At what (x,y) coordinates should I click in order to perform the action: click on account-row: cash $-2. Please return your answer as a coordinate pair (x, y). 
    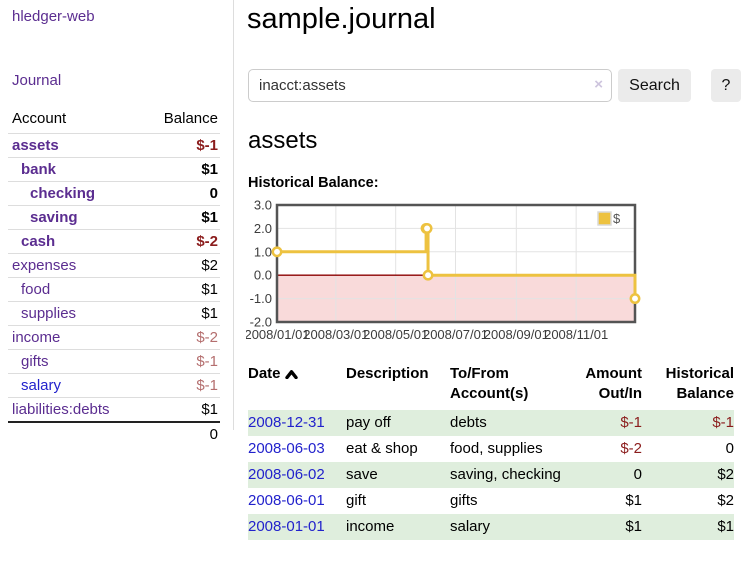
    Looking at the image, I should click on (114, 241).